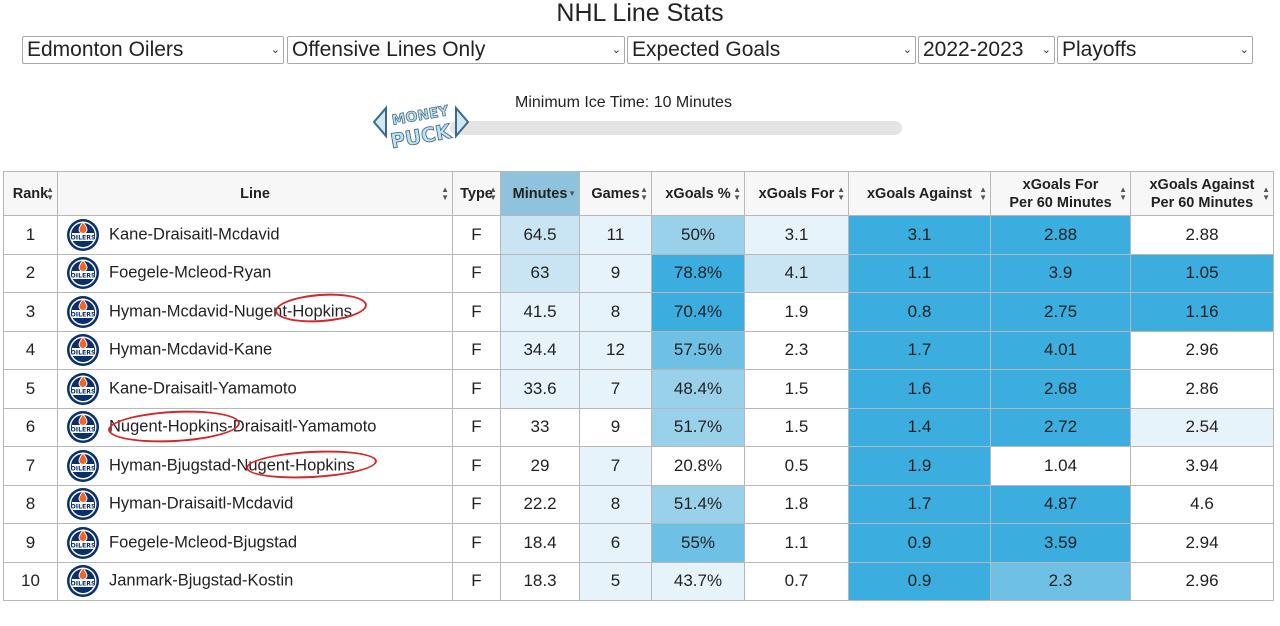  Describe the element at coordinates (698, 581) in the screenshot. I see `cell-xgoals-pct: 43.7%` at that location.